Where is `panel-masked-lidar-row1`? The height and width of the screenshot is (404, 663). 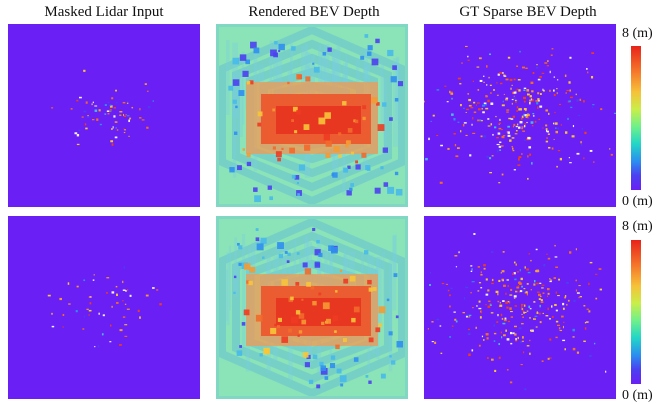
panel-masked-lidar-row1 is located at coordinates (104, 115).